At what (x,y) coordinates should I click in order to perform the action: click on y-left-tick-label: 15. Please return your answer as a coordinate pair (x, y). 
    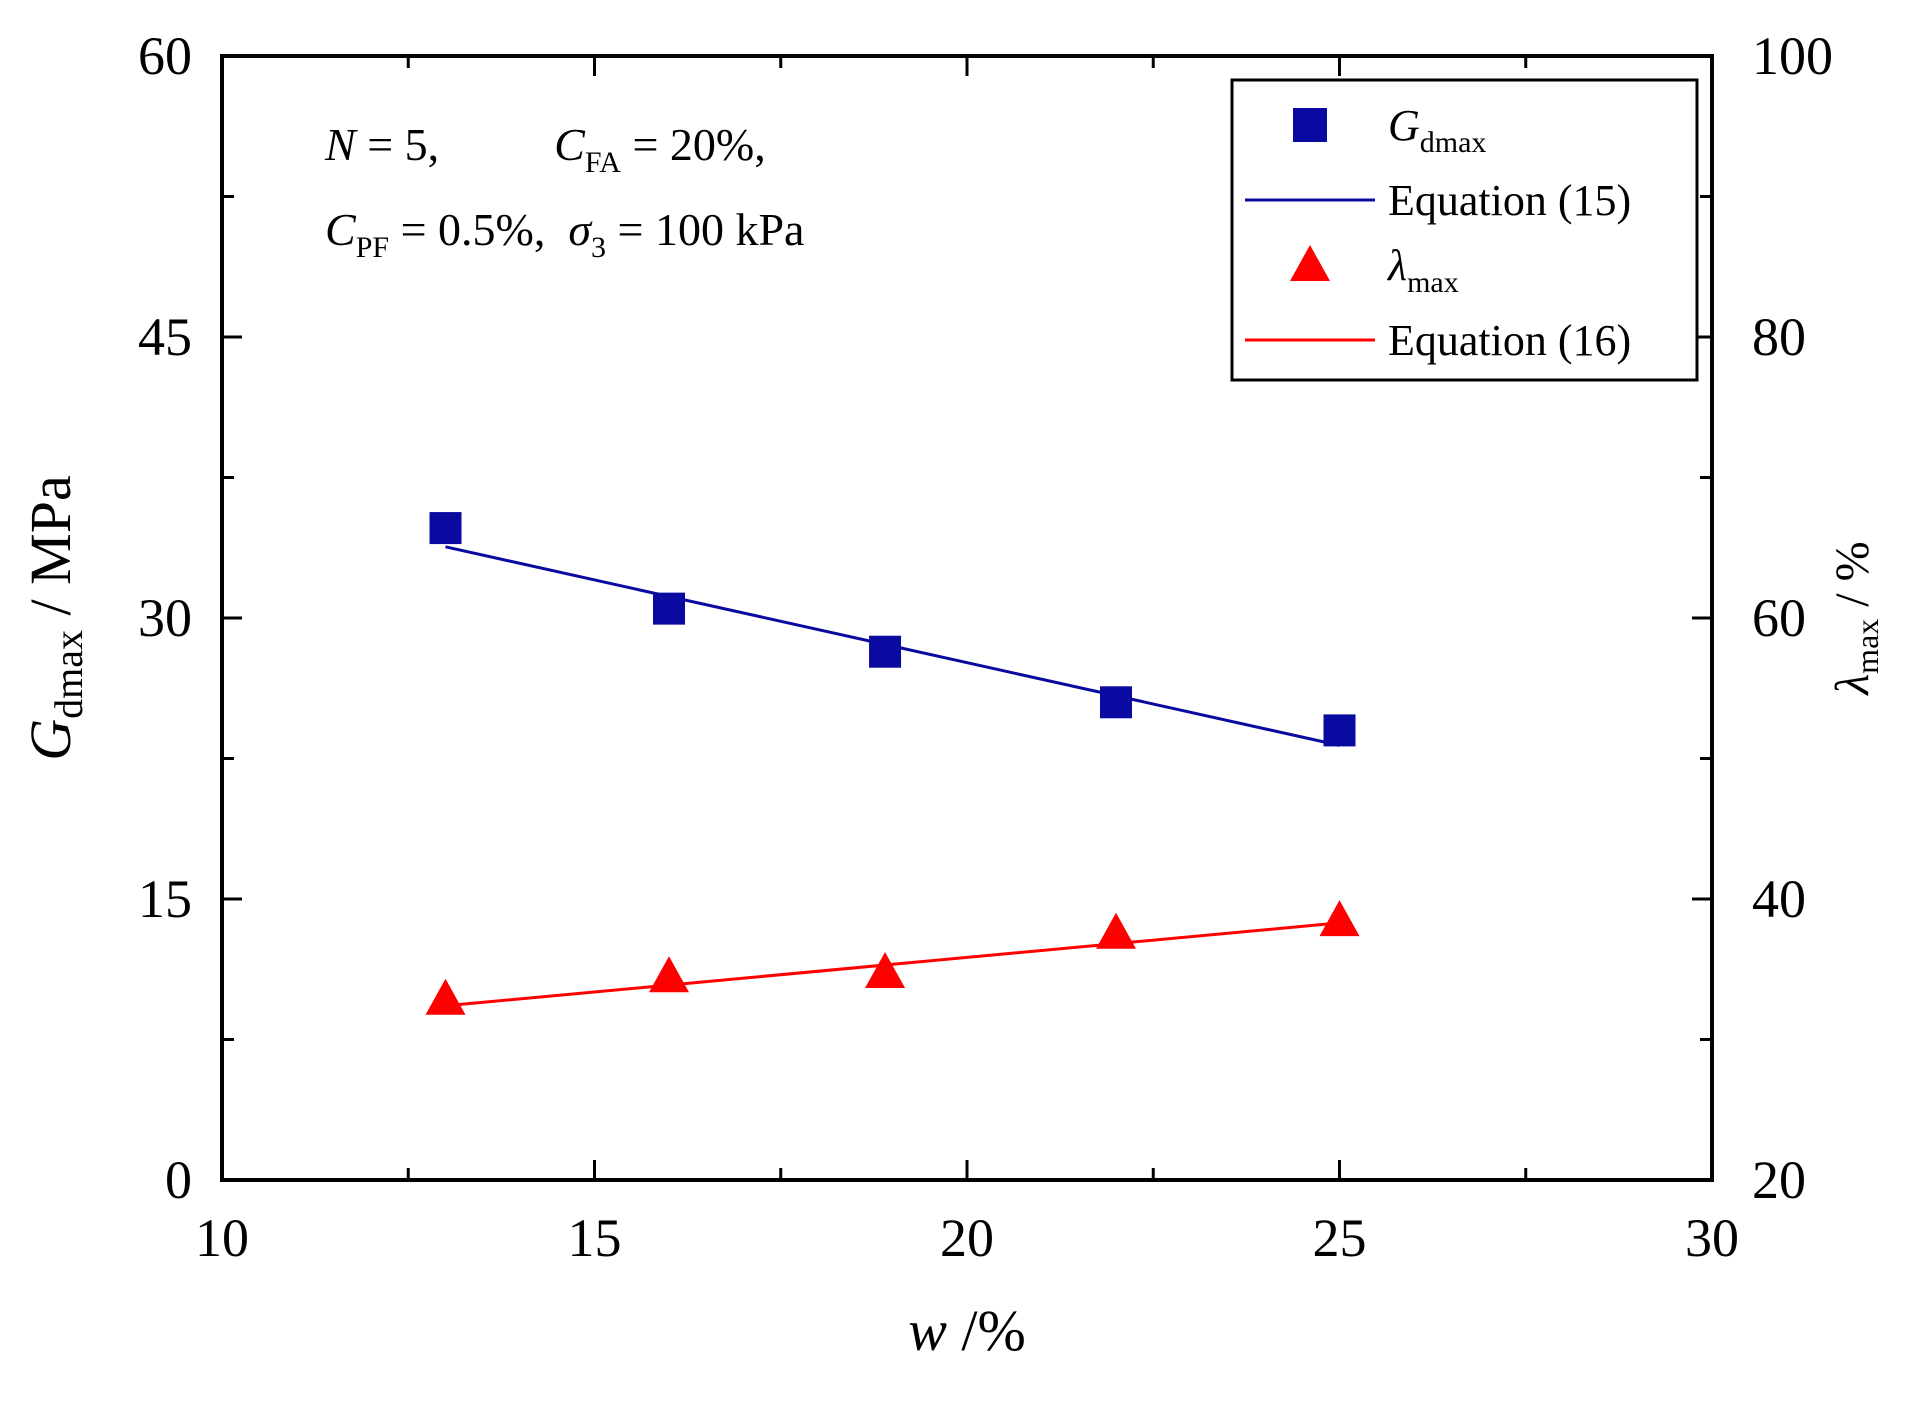
    Looking at the image, I should click on (165, 899).